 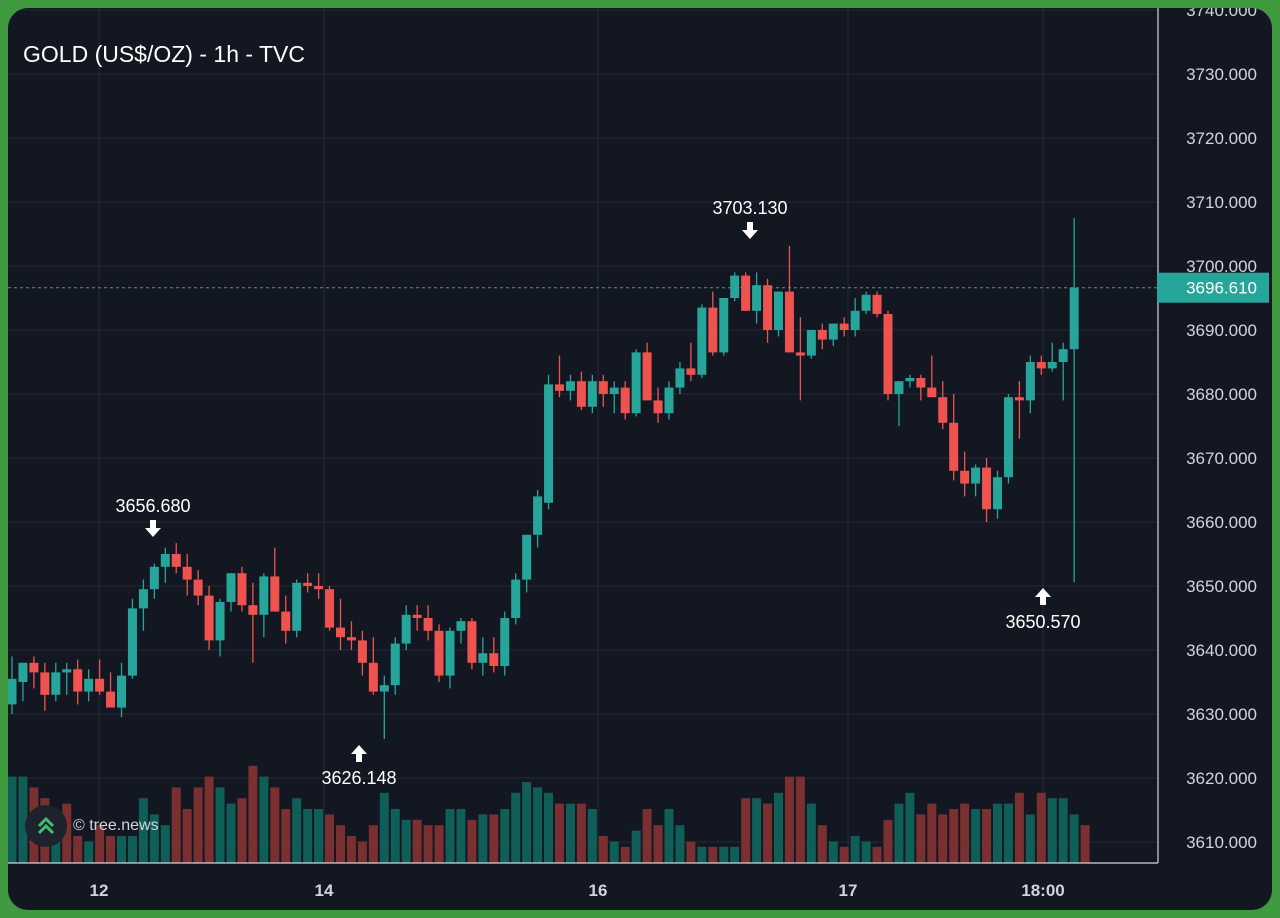 What do you see at coordinates (164, 54) in the screenshot?
I see `chart-title: GOLD (US$/OZ) - 1h - TVC` at bounding box center [164, 54].